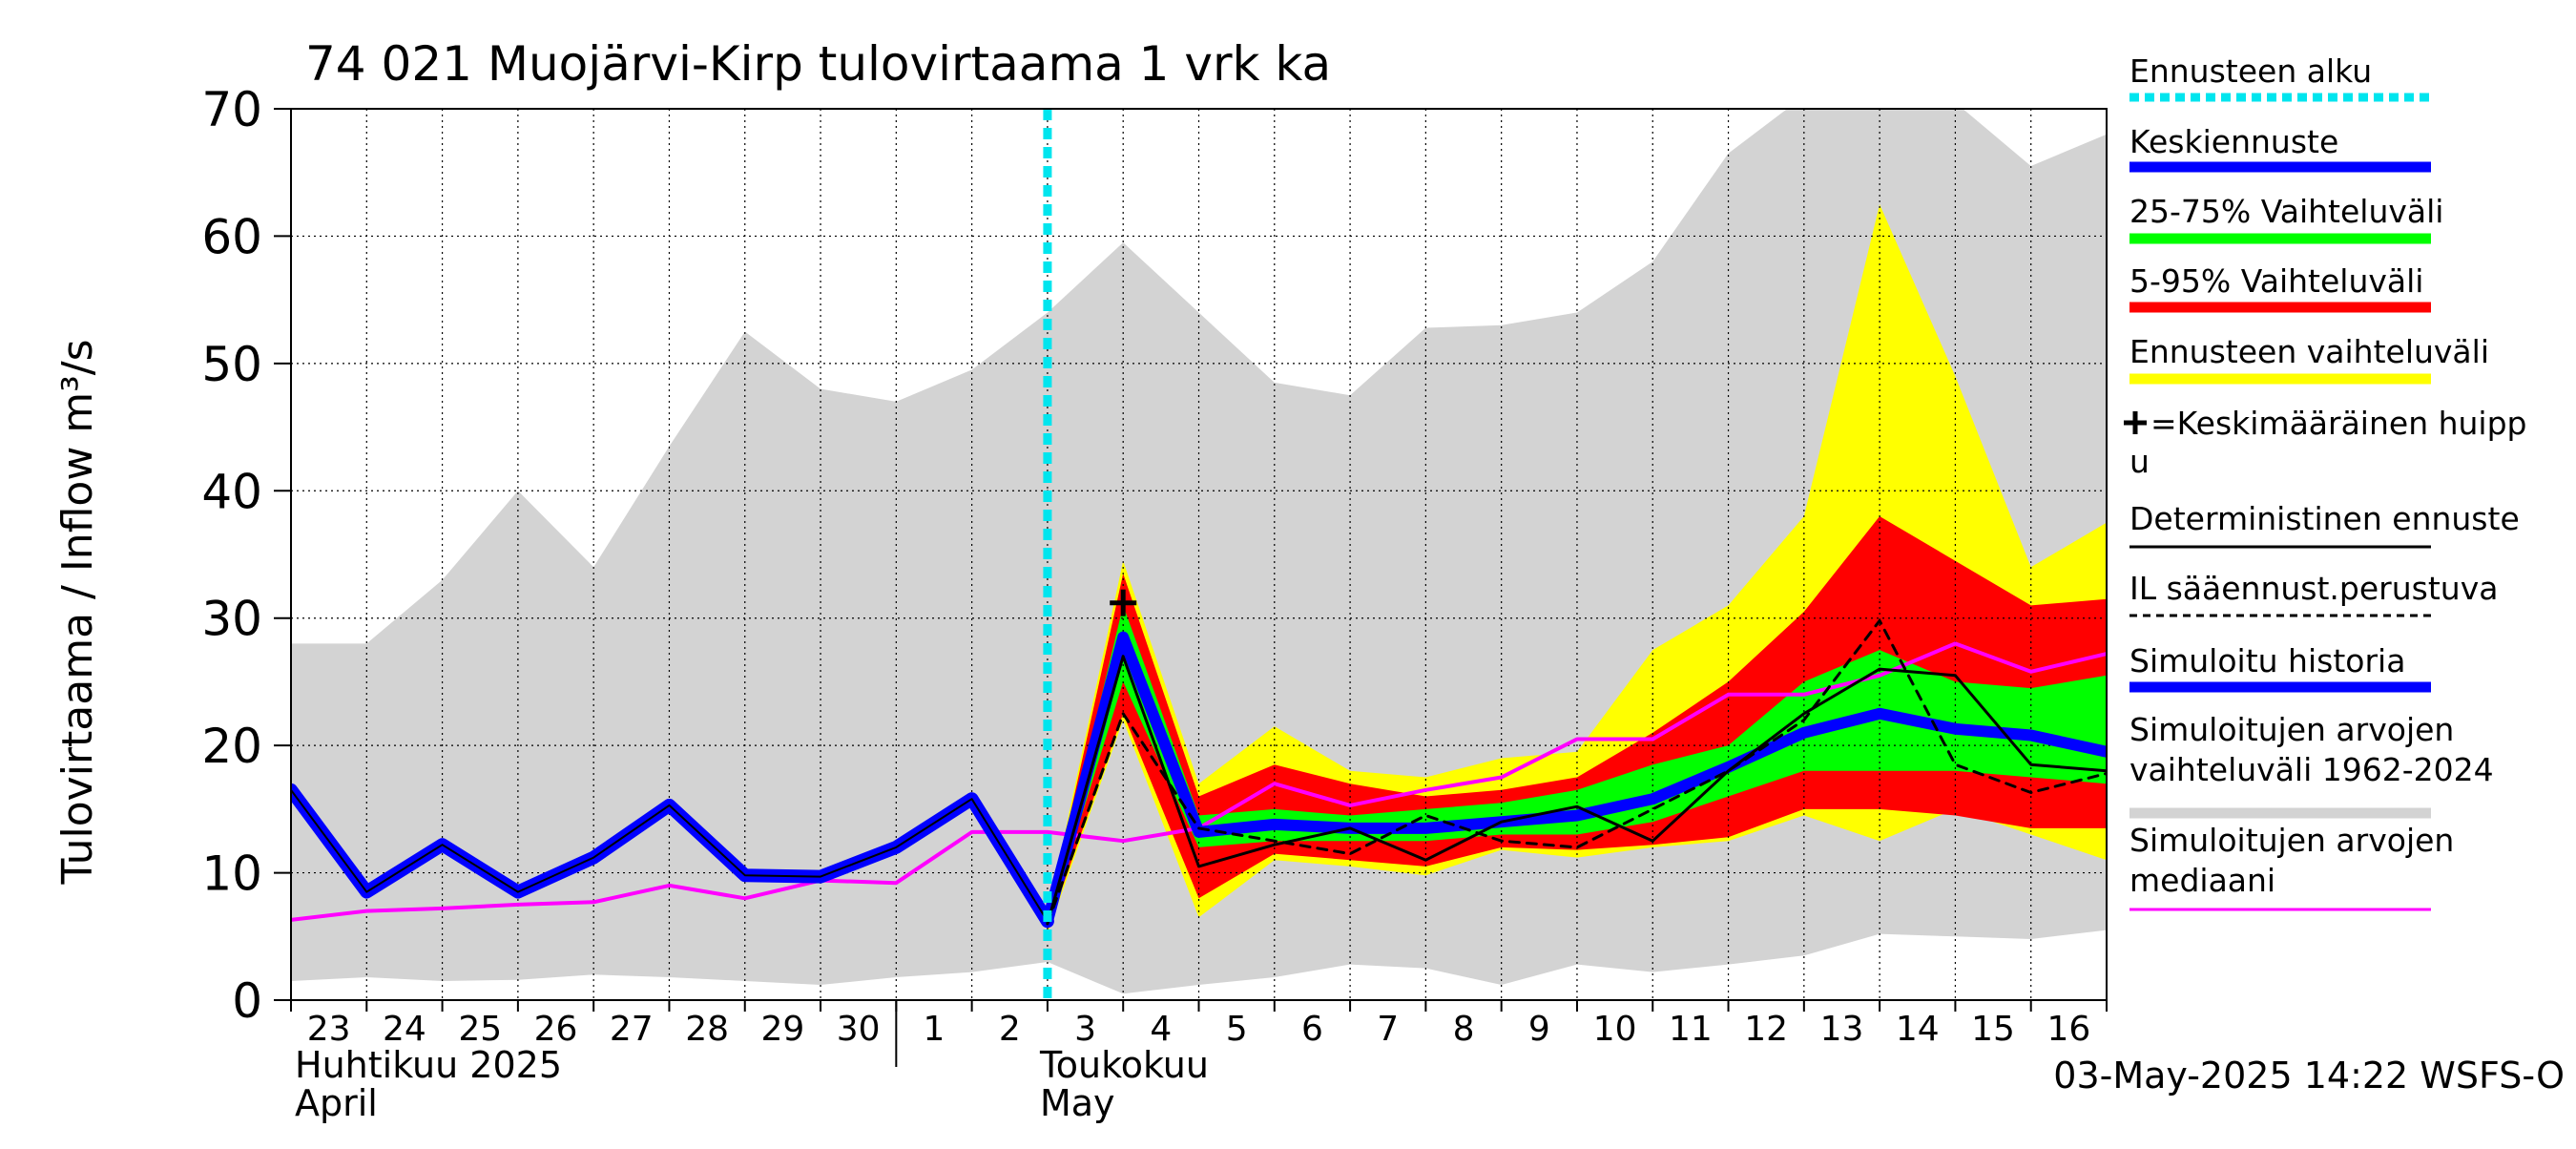 The width and height of the screenshot is (2576, 1149). What do you see at coordinates (329, 1029) in the screenshot?
I see `x-tick-label: 23` at bounding box center [329, 1029].